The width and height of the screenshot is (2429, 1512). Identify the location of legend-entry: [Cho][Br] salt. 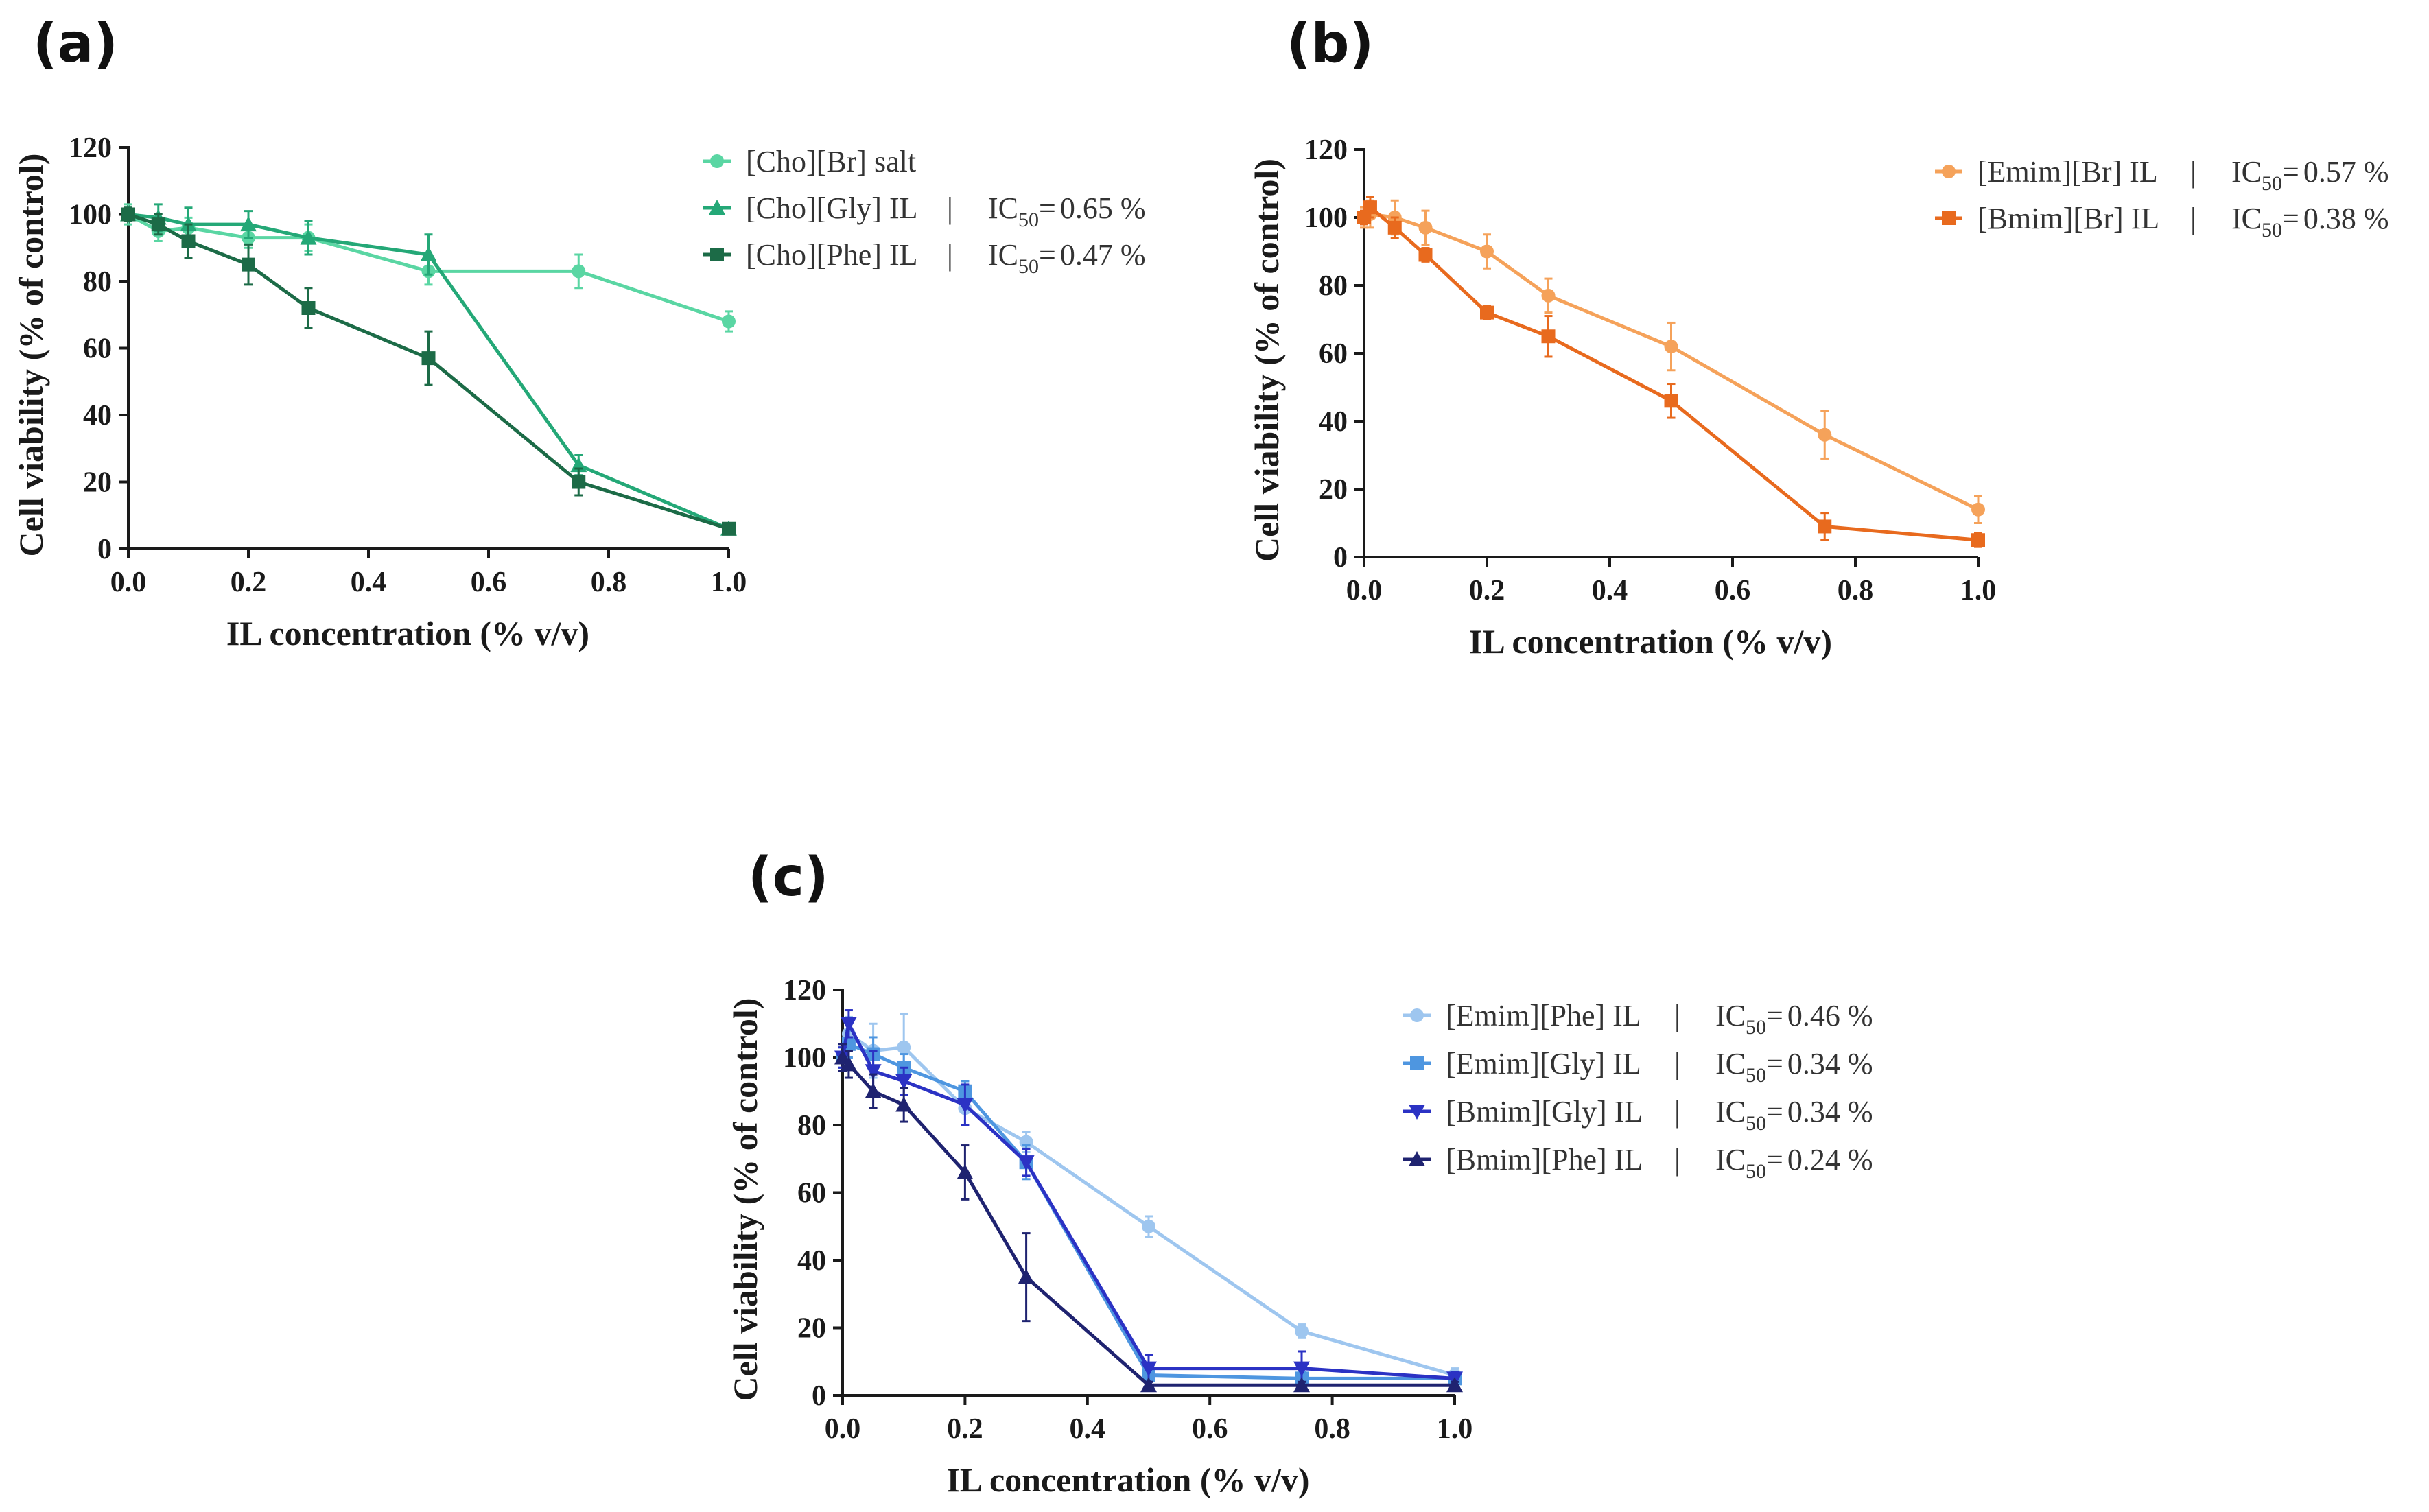
(809, 161).